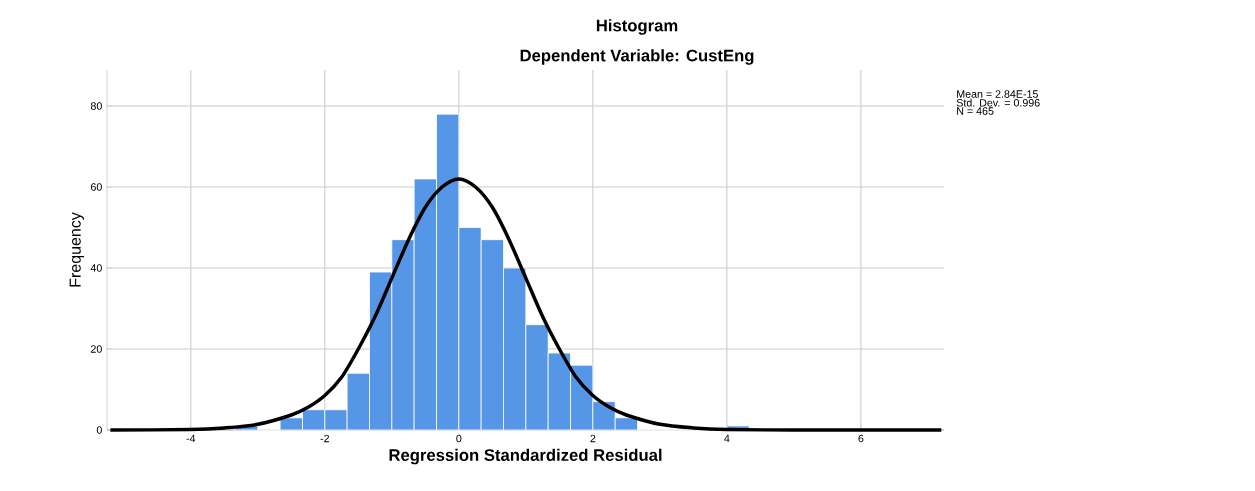 This screenshot has height=491, width=1255. I want to click on text: N = 465, so click(975, 111).